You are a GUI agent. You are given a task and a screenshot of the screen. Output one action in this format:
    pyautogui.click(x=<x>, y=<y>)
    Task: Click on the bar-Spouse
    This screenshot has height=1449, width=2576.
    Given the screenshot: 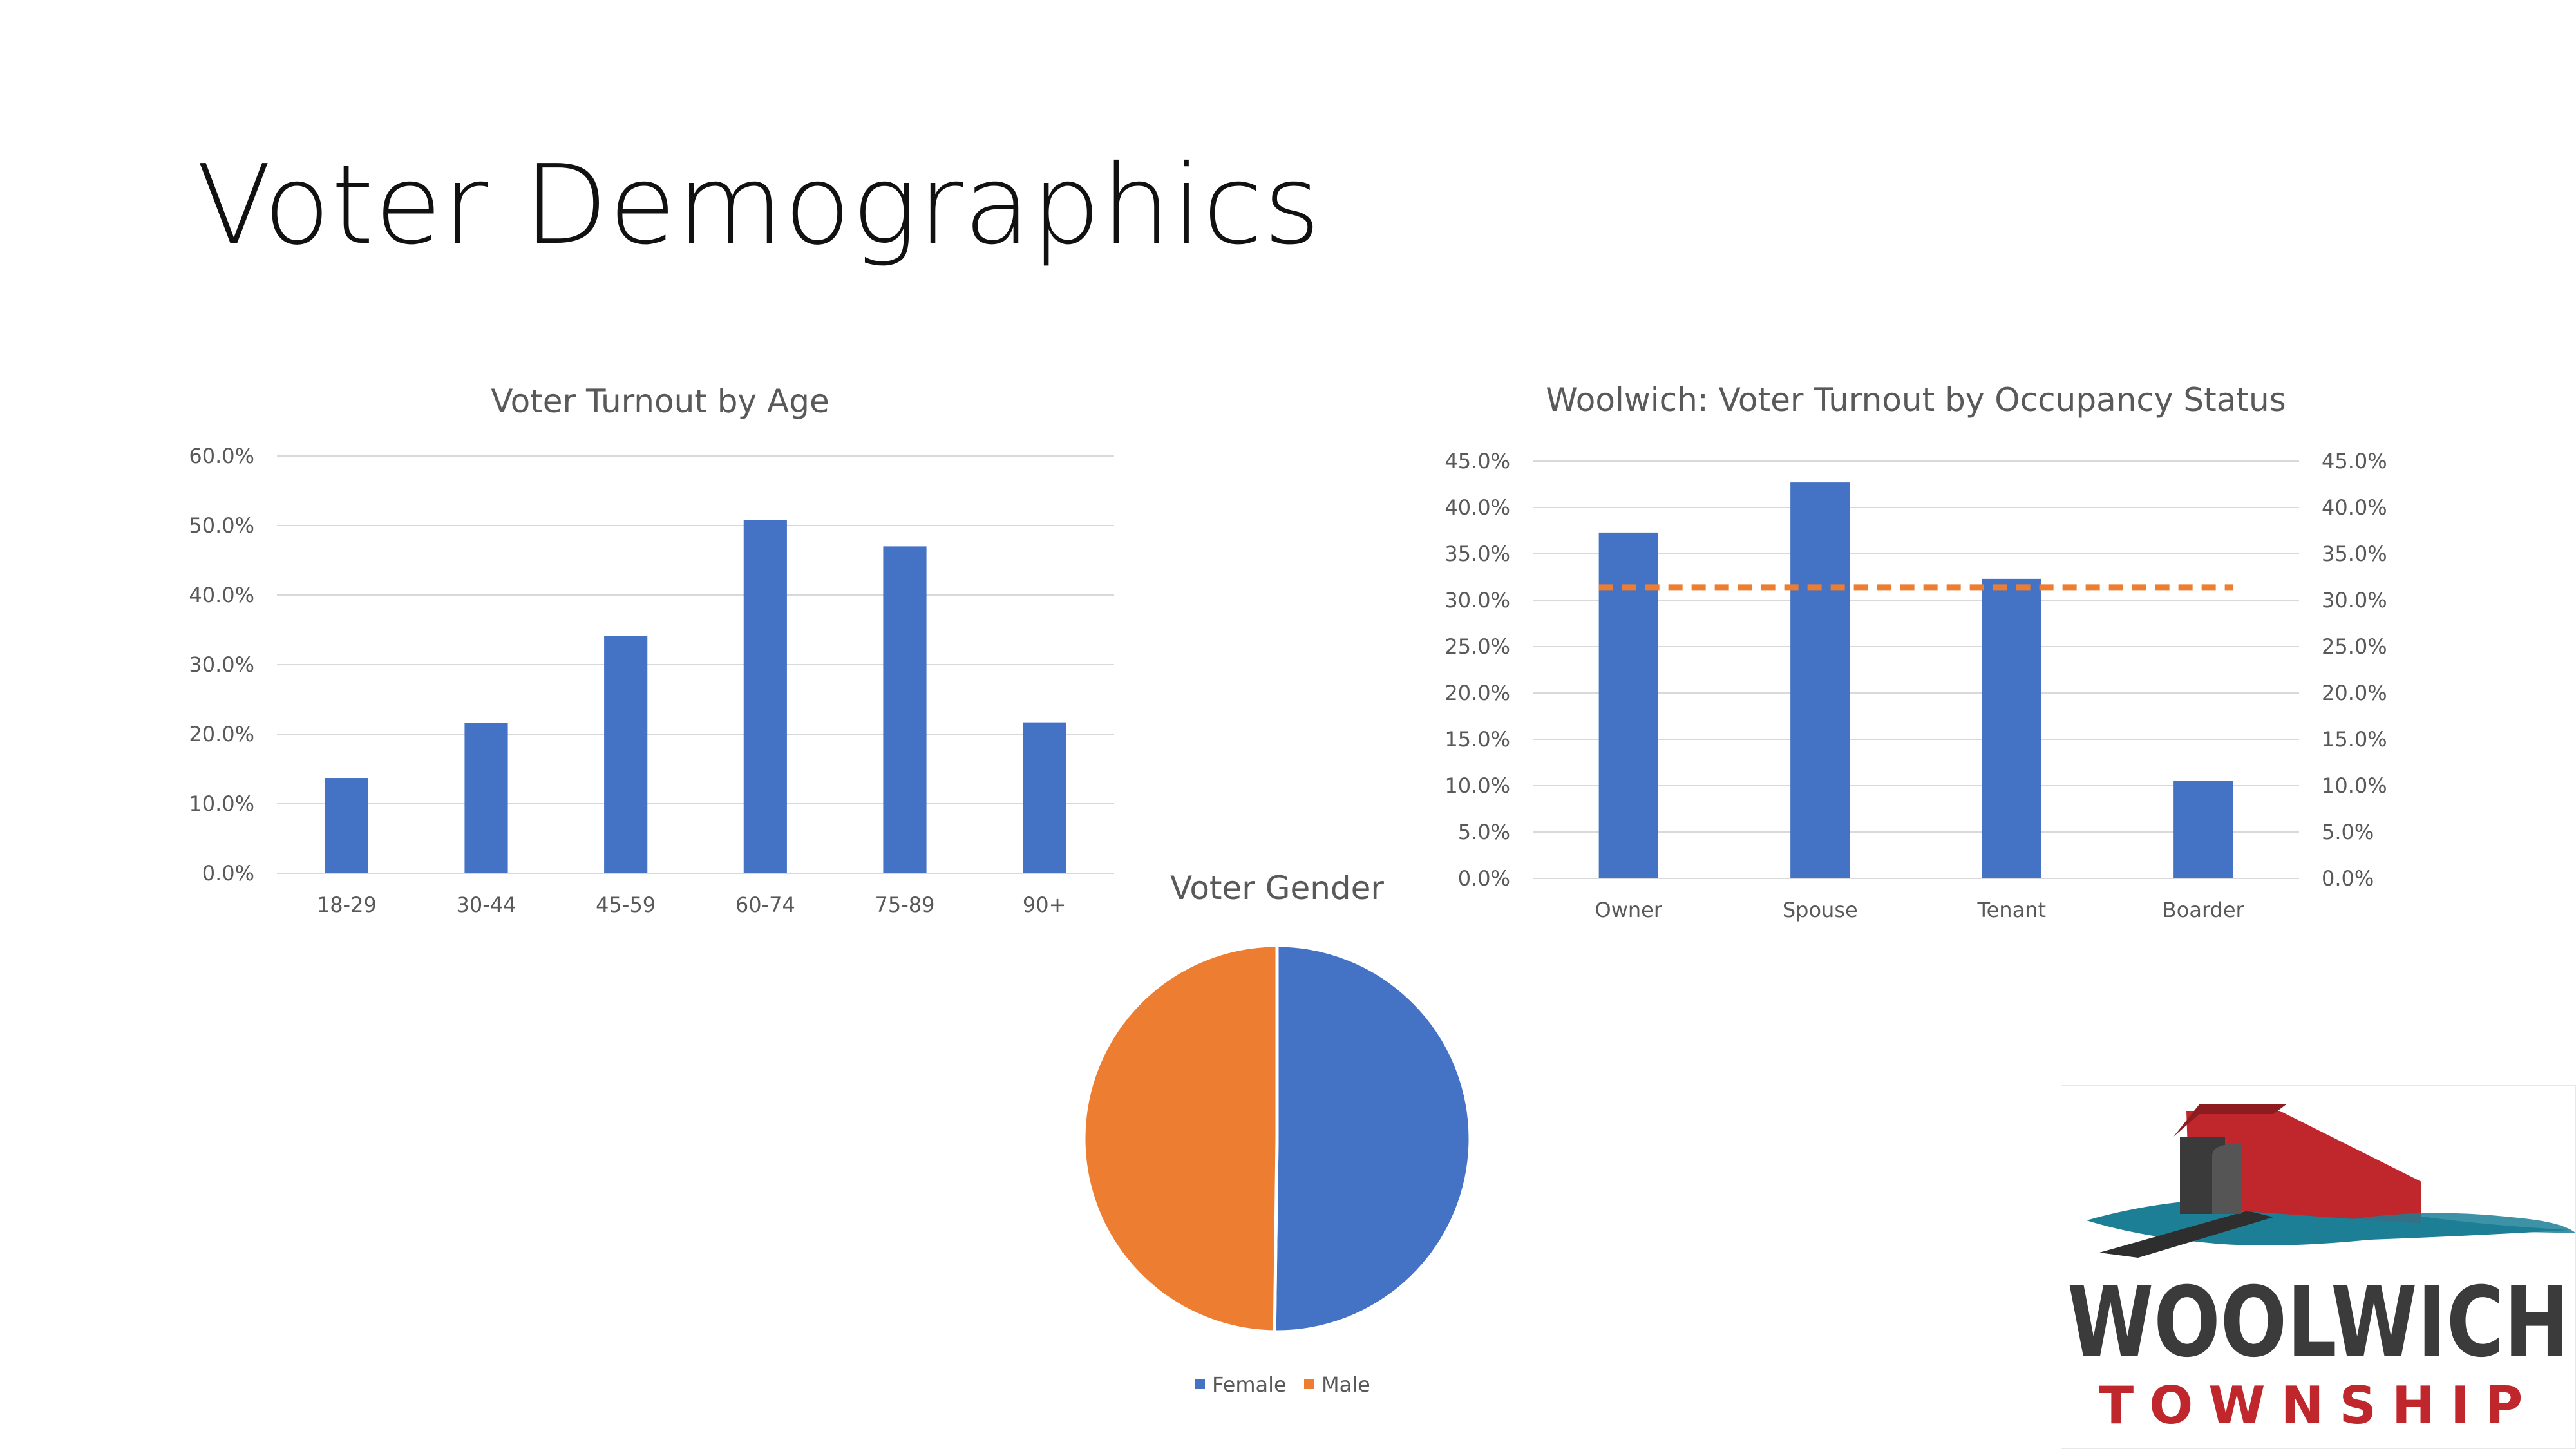 What is the action you would take?
    pyautogui.click(x=1820, y=680)
    